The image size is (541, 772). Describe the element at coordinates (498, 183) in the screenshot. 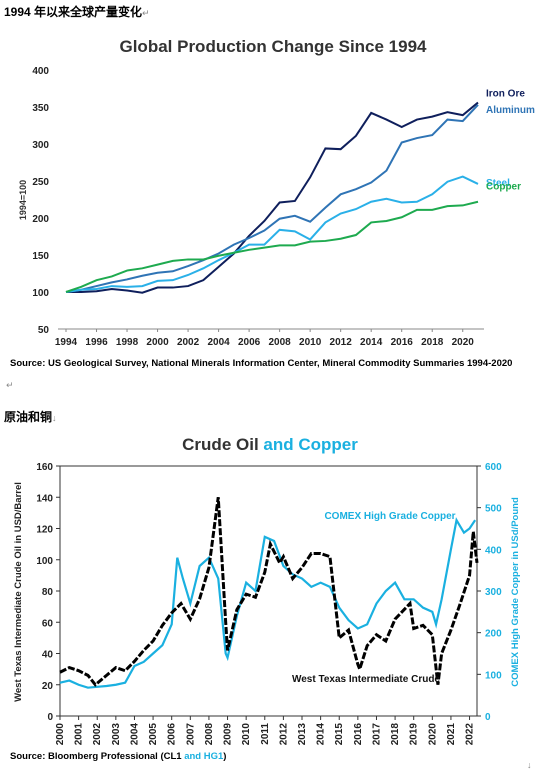

I see `series-label-steel: Steel` at that location.